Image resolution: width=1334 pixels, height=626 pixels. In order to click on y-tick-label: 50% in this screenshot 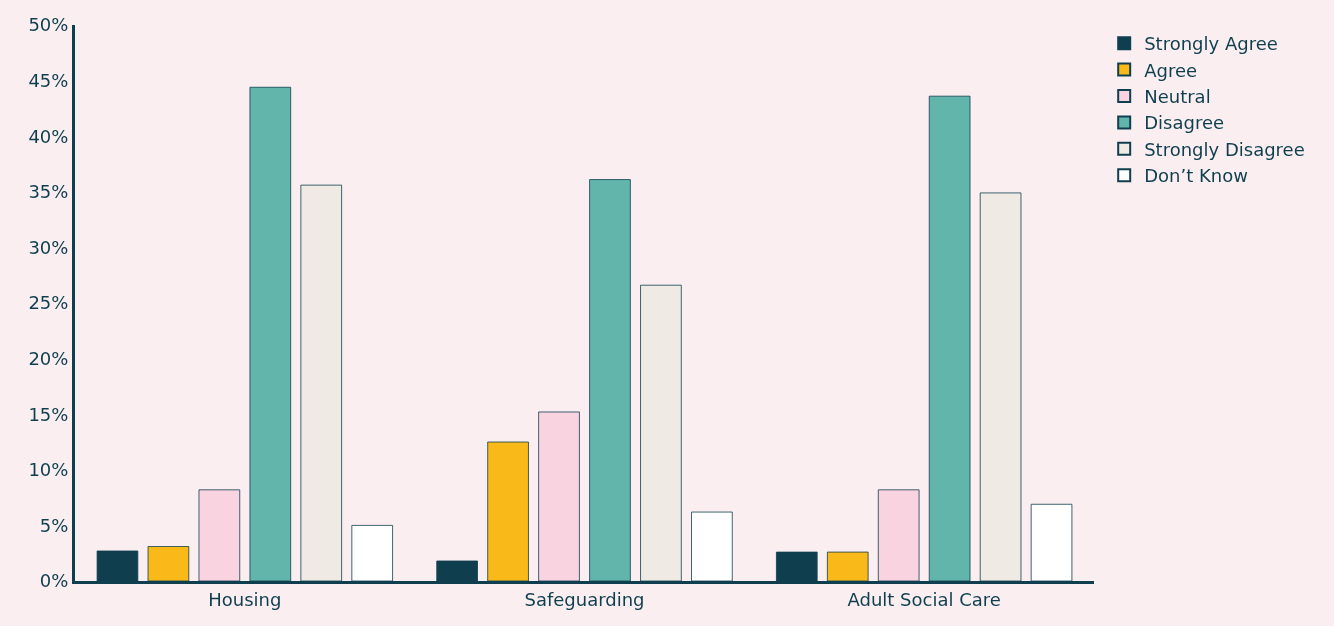, I will do `click(48, 25)`.